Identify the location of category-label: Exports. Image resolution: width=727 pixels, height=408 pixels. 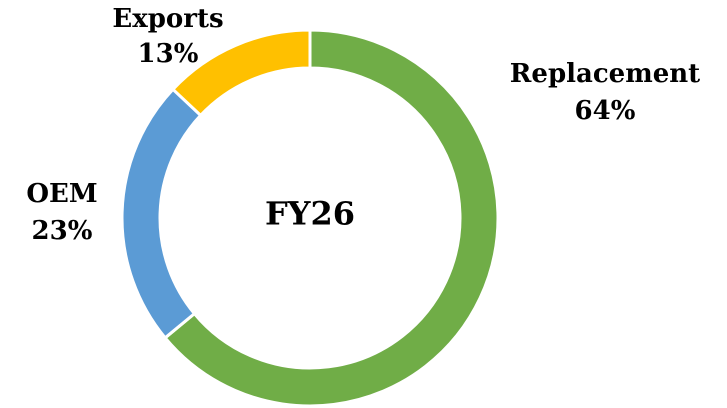
(167, 19).